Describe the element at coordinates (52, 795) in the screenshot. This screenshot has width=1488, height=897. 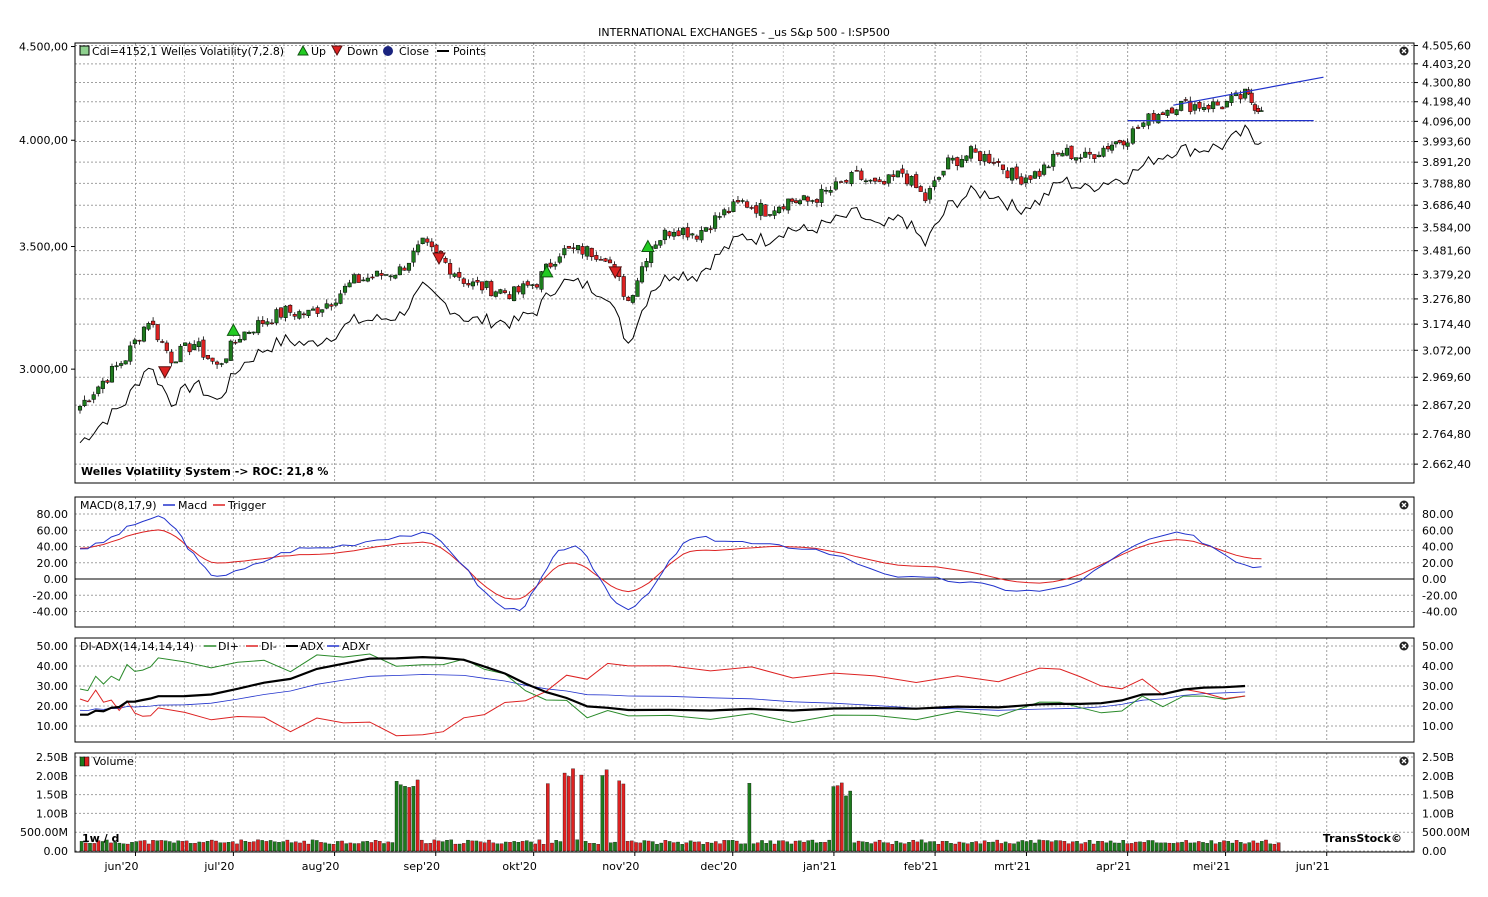
I see `tick-label: 1.50B` at that location.